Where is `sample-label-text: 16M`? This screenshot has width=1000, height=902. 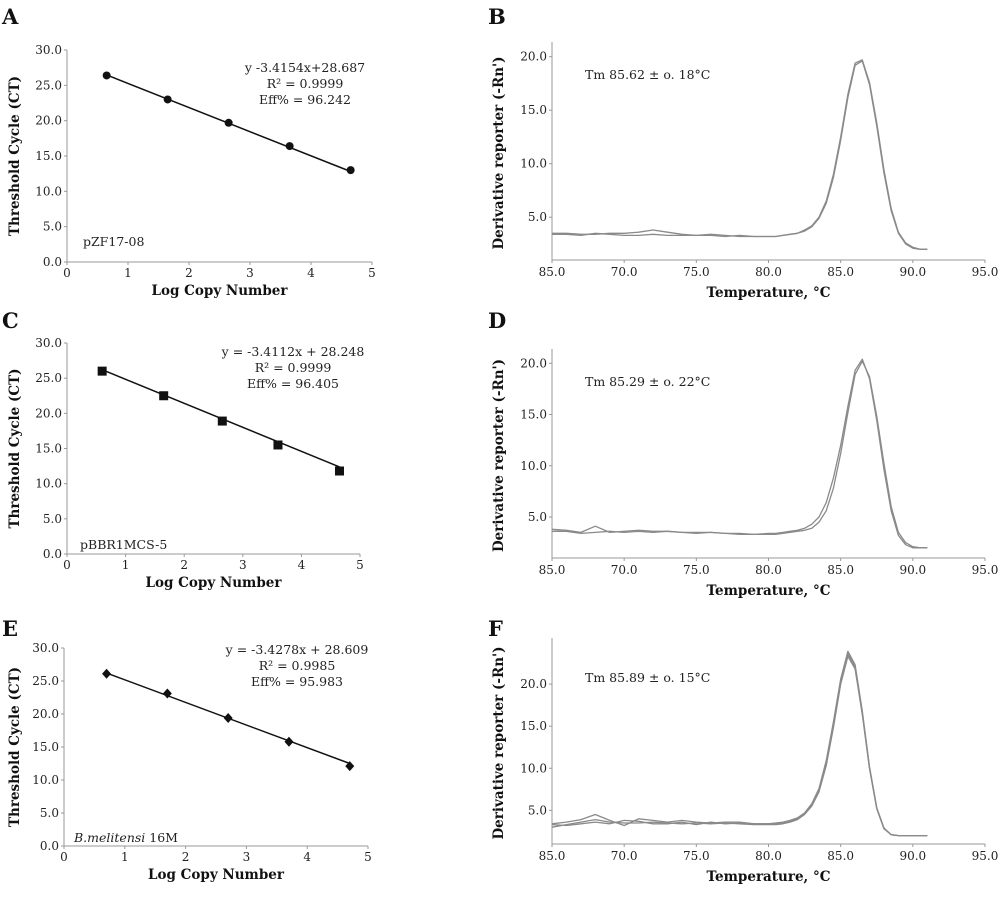
sample-label-text: 16M is located at coordinates (163, 837).